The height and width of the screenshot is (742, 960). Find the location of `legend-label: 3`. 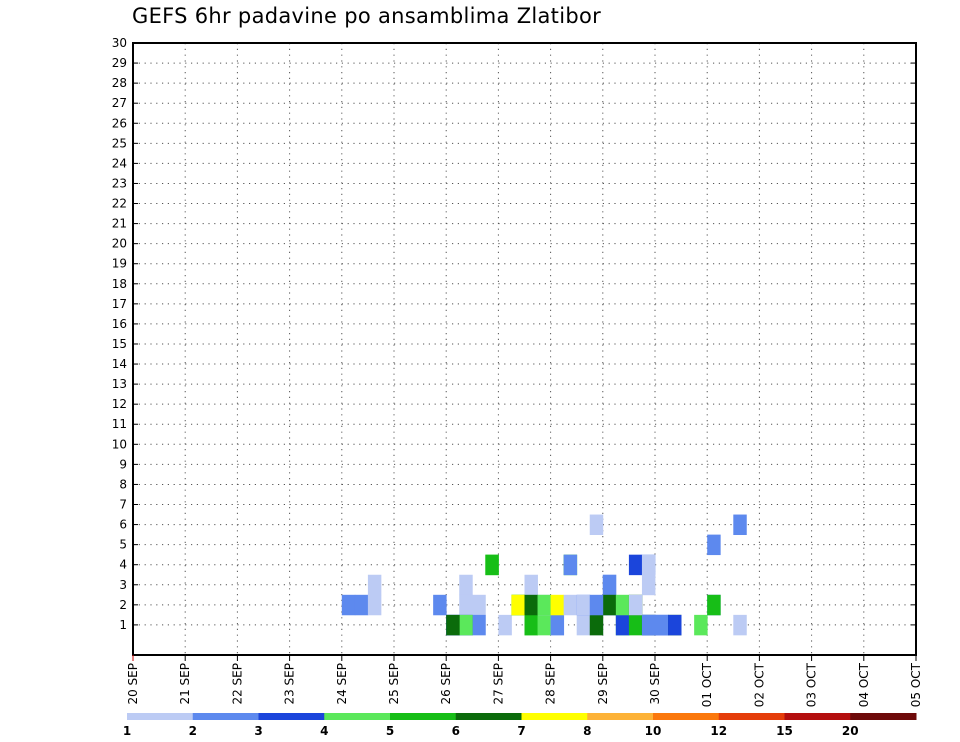

legend-label: 3 is located at coordinates (258, 731).